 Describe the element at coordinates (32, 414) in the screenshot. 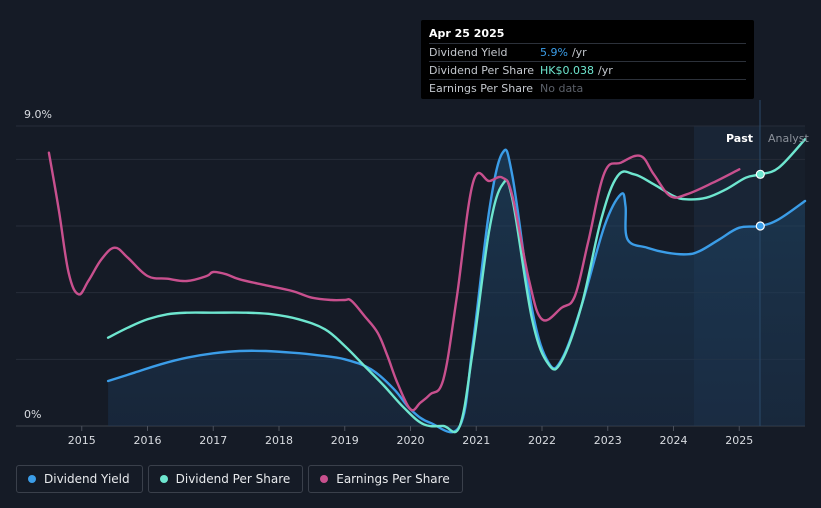

I see `y-axis-bottom-label: 0%` at that location.